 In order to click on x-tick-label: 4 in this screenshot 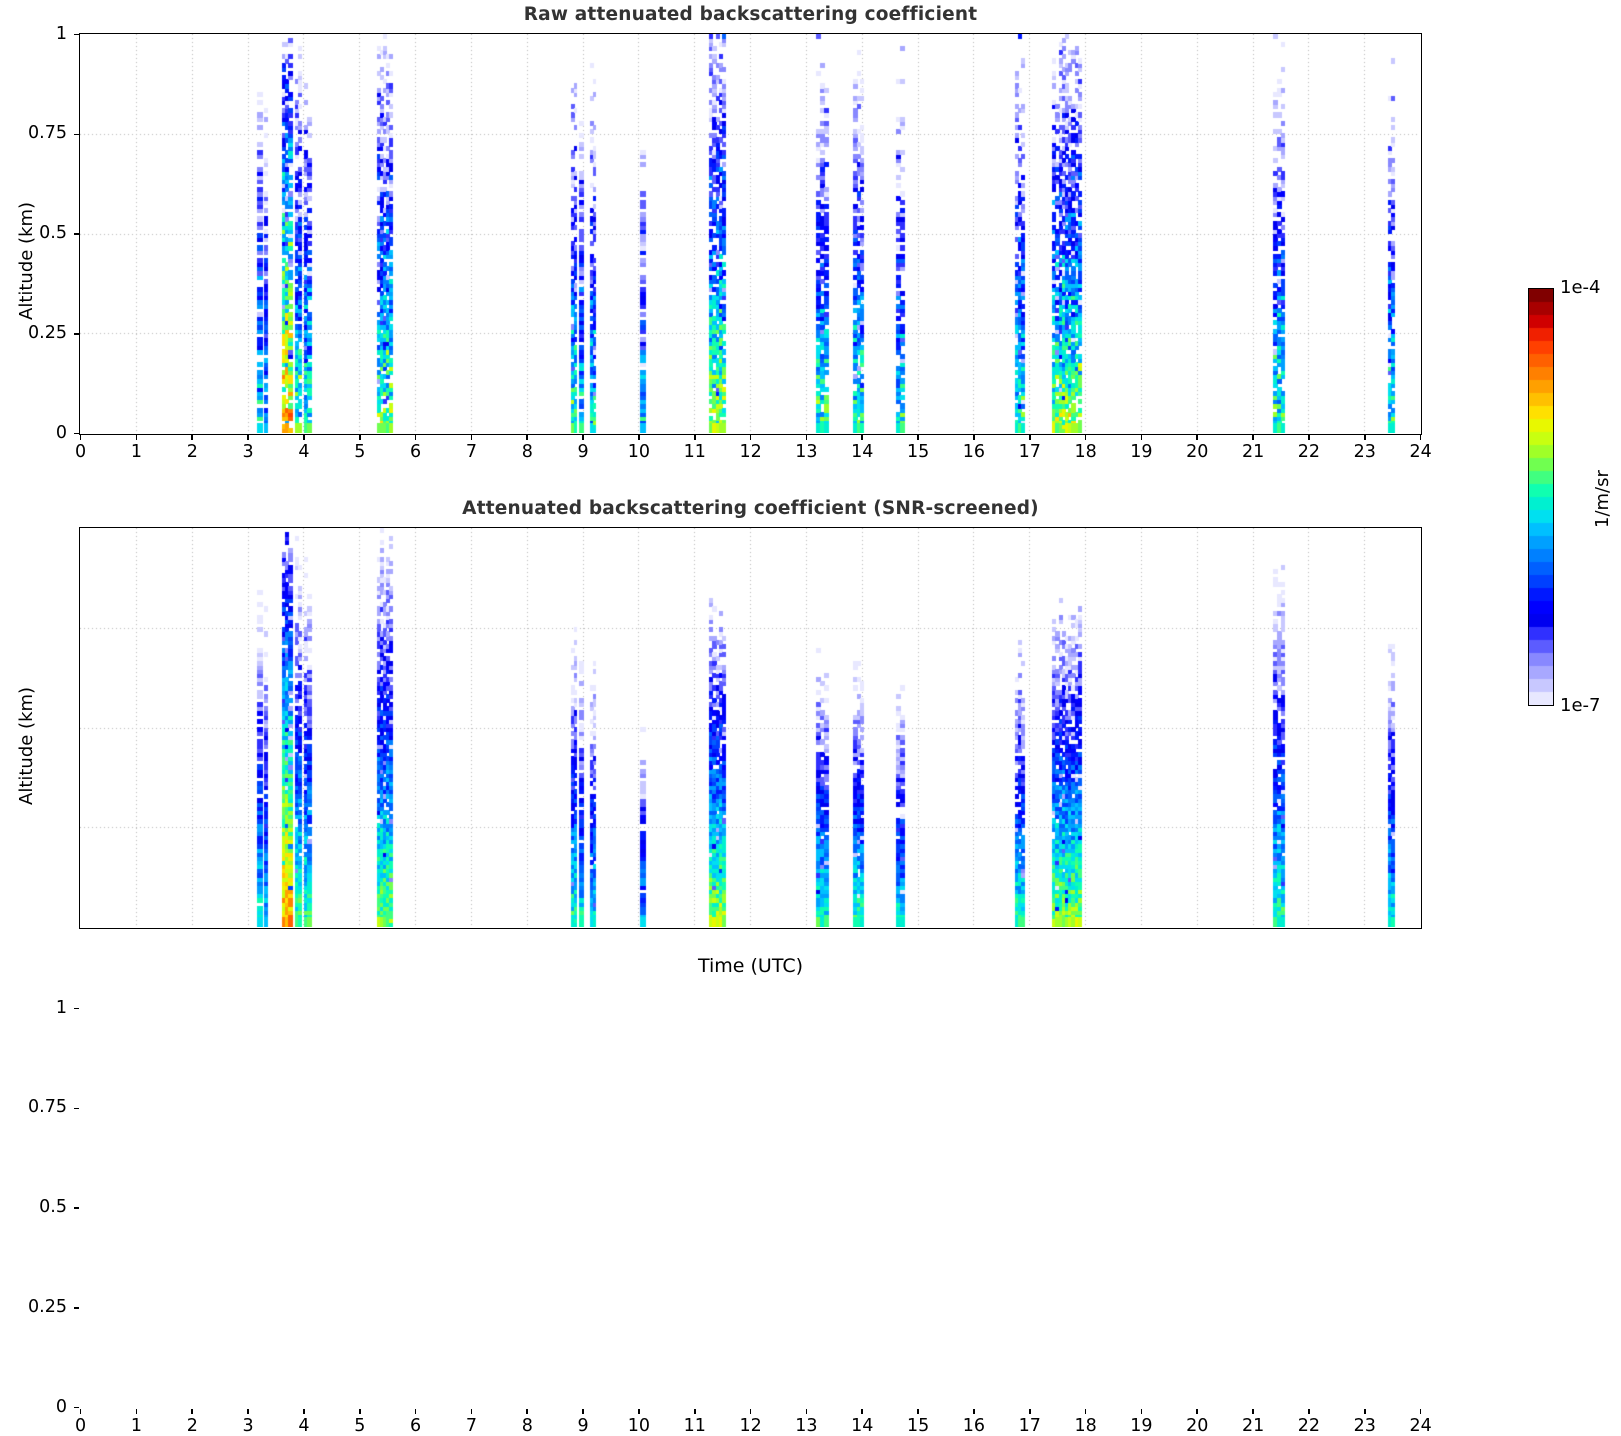, I will do `click(304, 1426)`.